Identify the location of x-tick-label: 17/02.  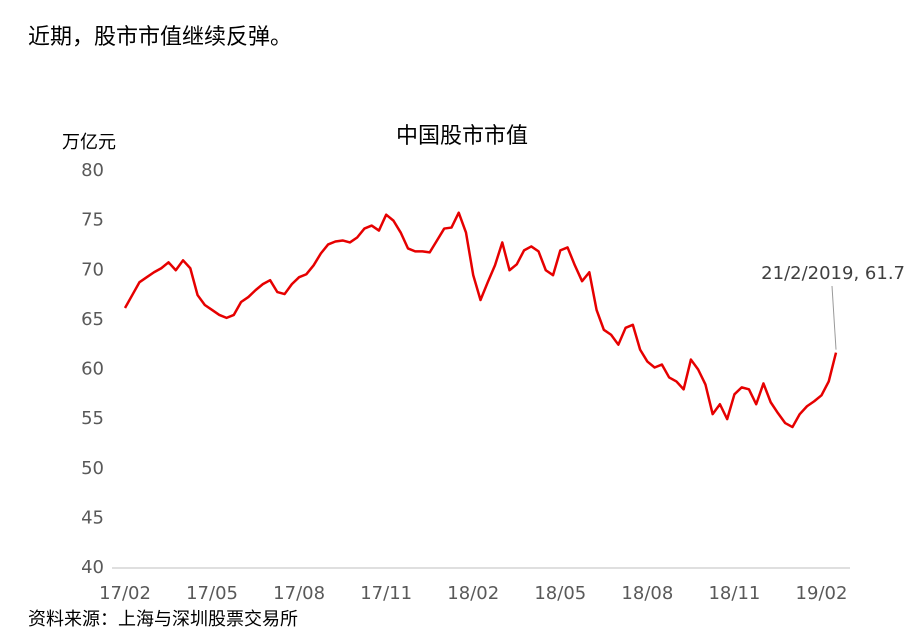
(125, 593).